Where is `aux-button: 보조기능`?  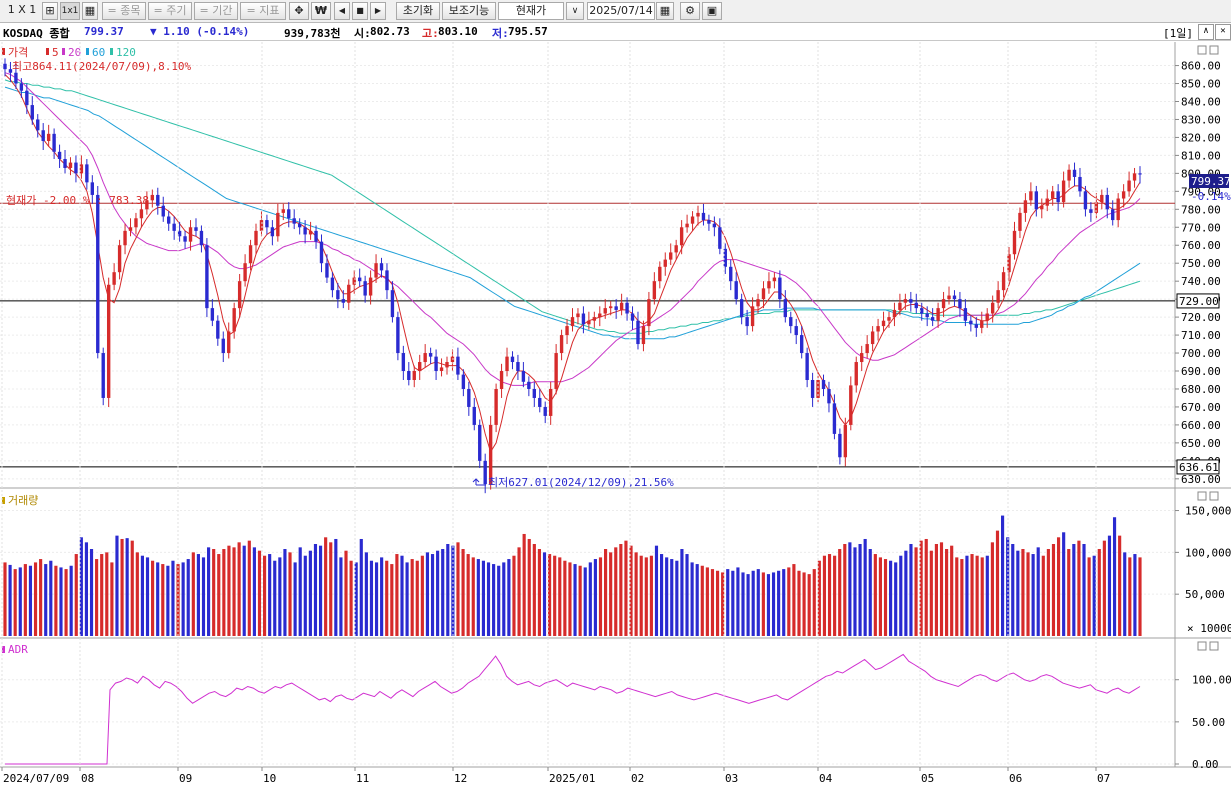 aux-button: 보조기능 is located at coordinates (469, 11).